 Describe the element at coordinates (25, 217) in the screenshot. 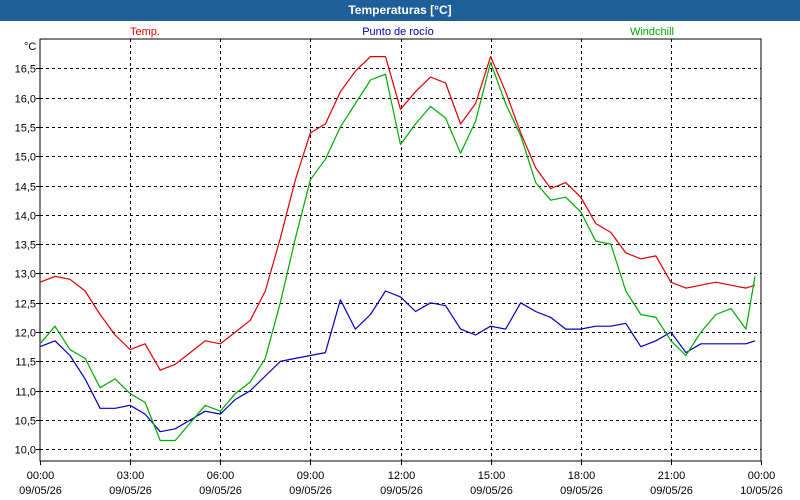

I see `y-tick-label: 14,0` at that location.